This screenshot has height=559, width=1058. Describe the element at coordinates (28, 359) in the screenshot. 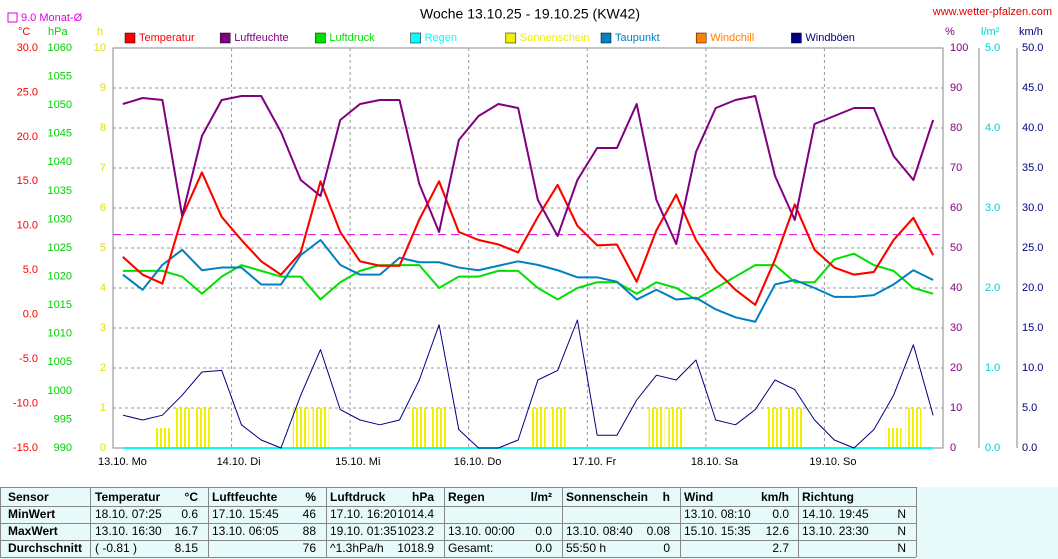

I see `tick-label: -5.0` at that location.